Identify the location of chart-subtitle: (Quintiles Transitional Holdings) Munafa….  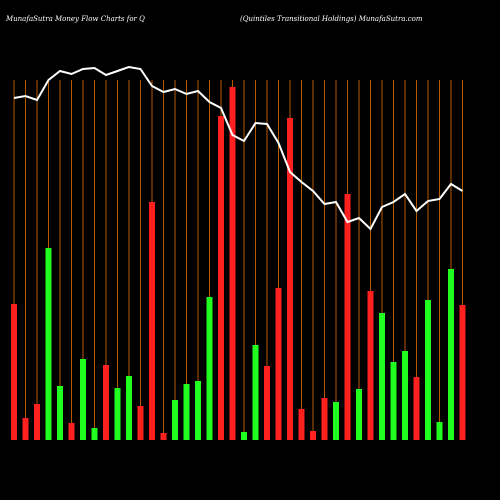
(331, 19).